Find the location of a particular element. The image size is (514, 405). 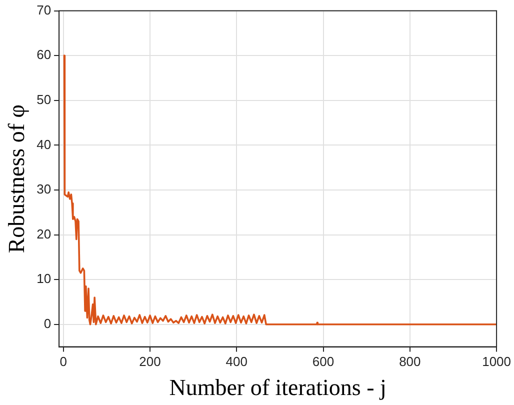

y-tick-label: 40 is located at coordinates (44, 144).